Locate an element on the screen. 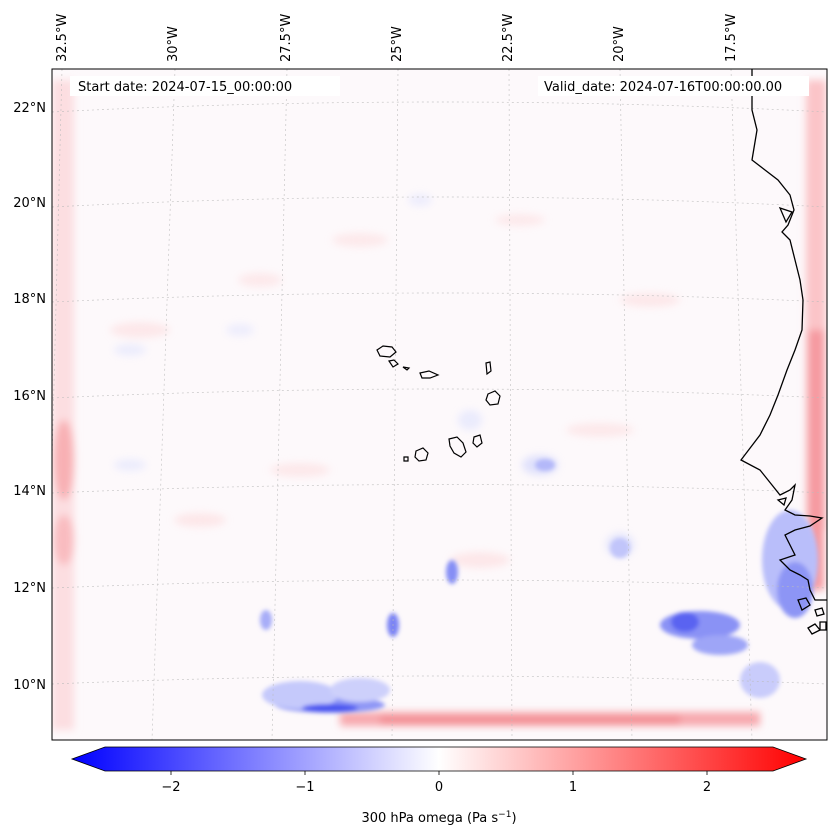 The height and width of the screenshot is (839, 837). colorbar-label: 300 hPa omega (Pa s−1) is located at coordinates (438, 818).